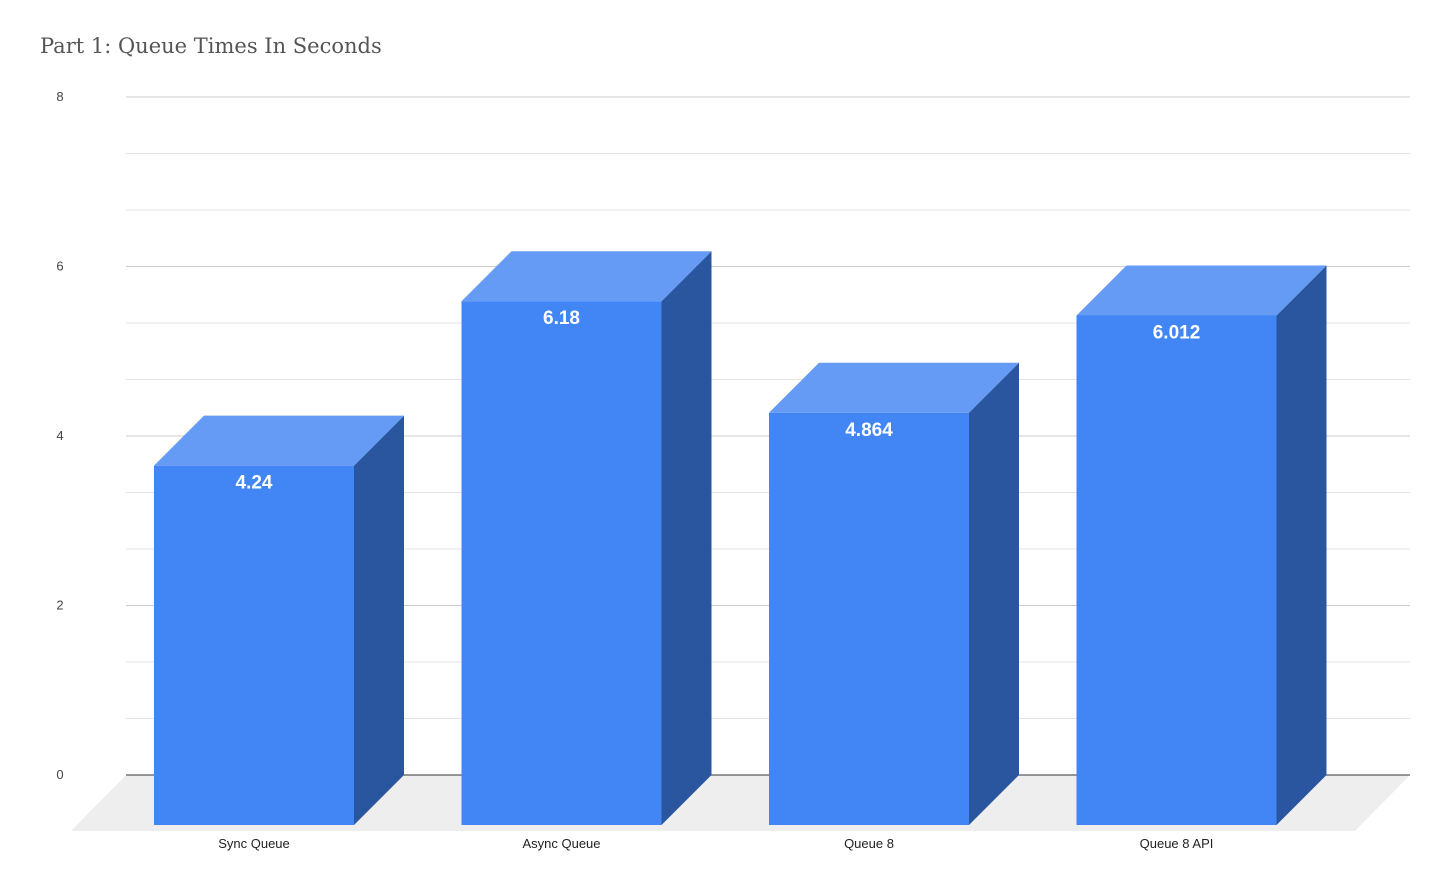  I want to click on data-label: 6.012, so click(1177, 332).